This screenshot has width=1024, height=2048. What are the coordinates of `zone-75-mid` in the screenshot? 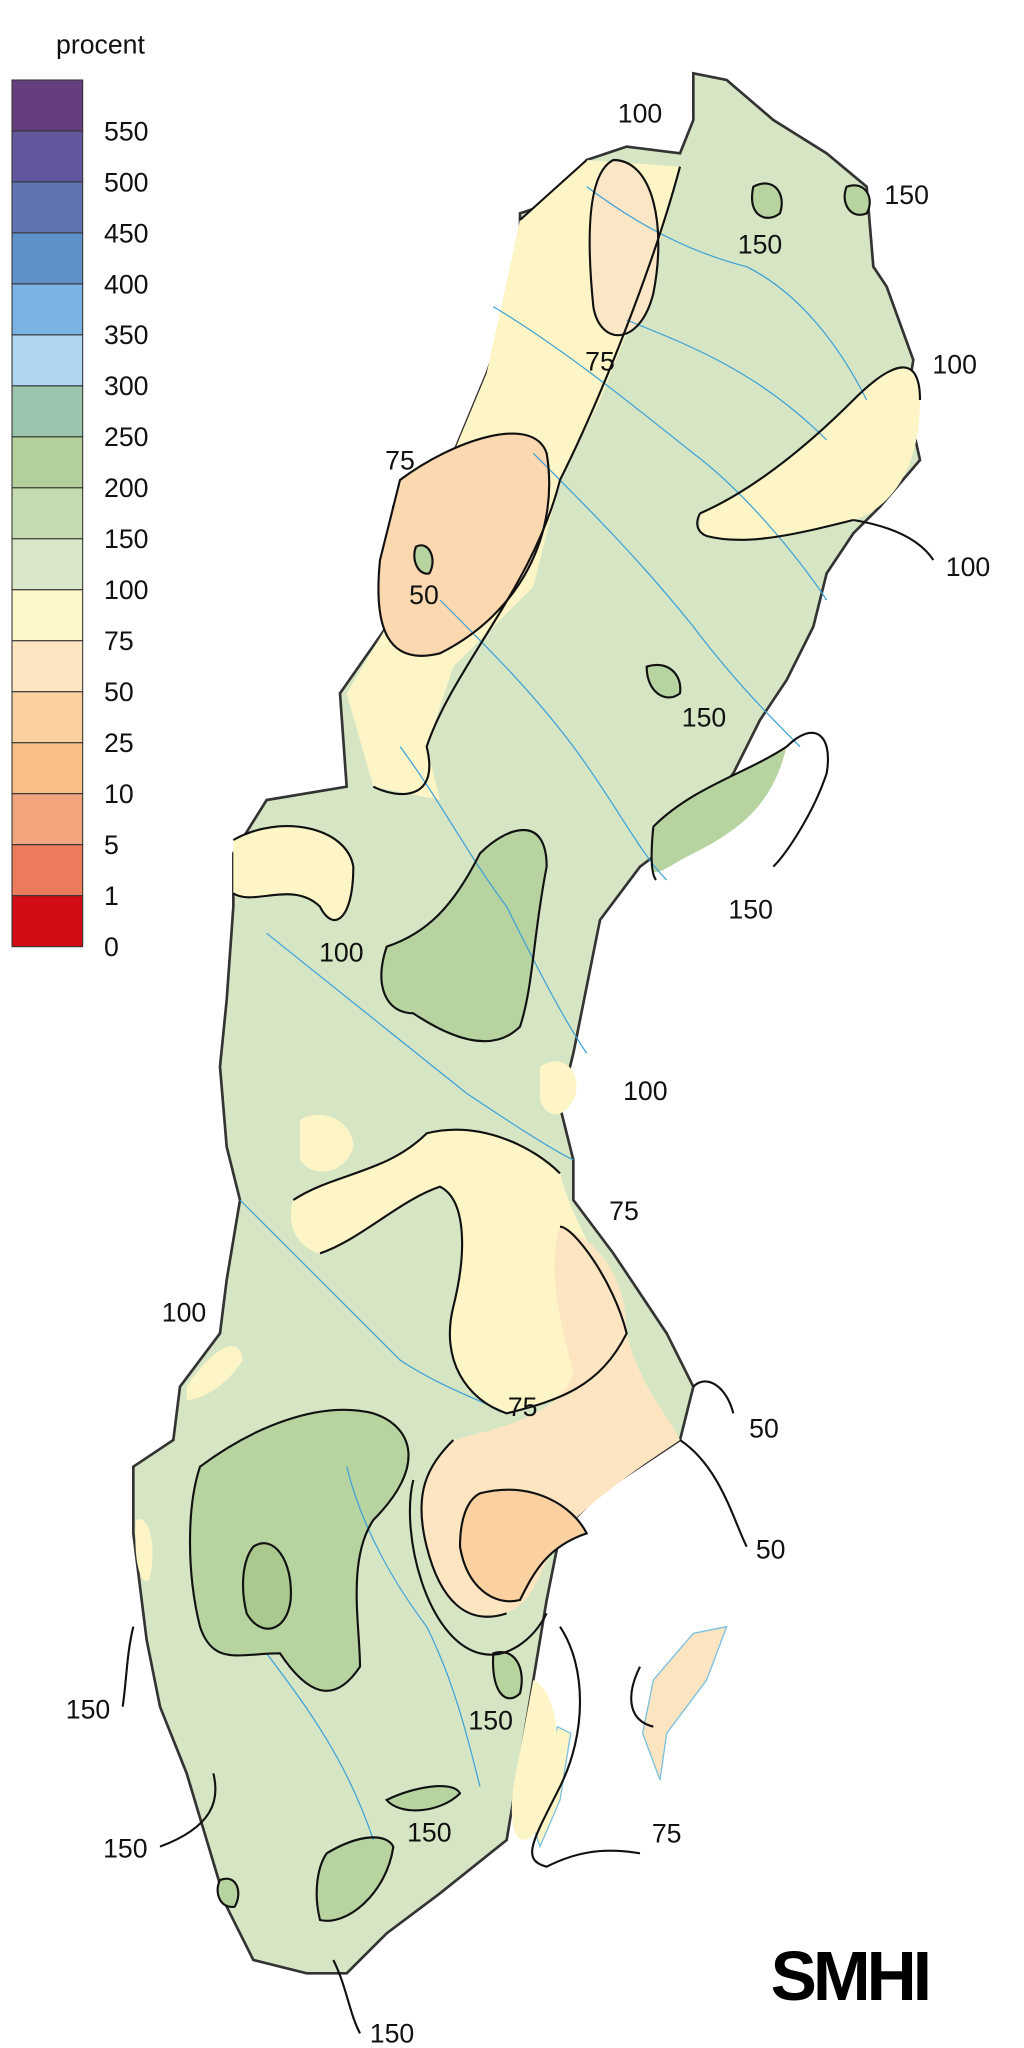 It's located at (458, 1271).